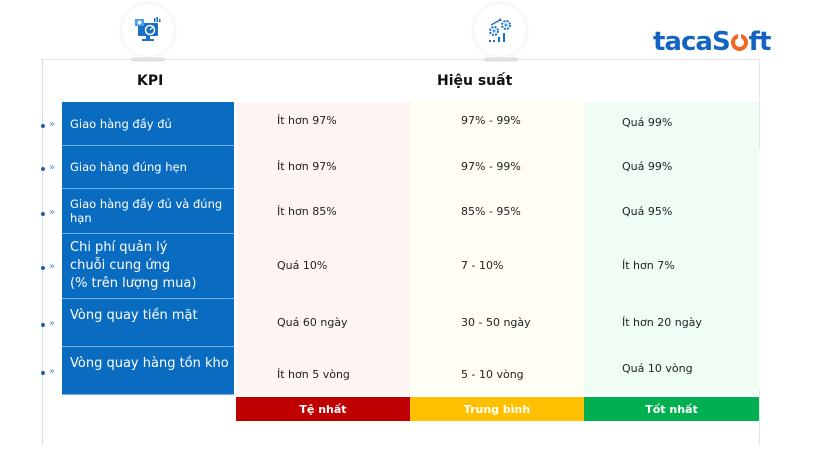 The image size is (815, 451). Describe the element at coordinates (662, 322) in the screenshot. I see `best-value: Ít hơn 20 ngày` at that location.